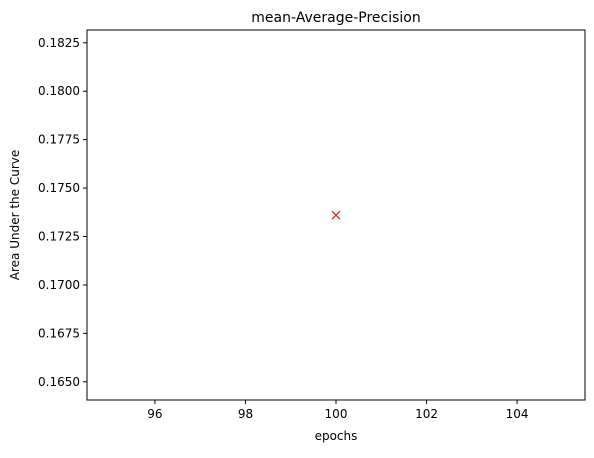  I want to click on y-axis-label: Area Under the Curve, so click(15, 215).